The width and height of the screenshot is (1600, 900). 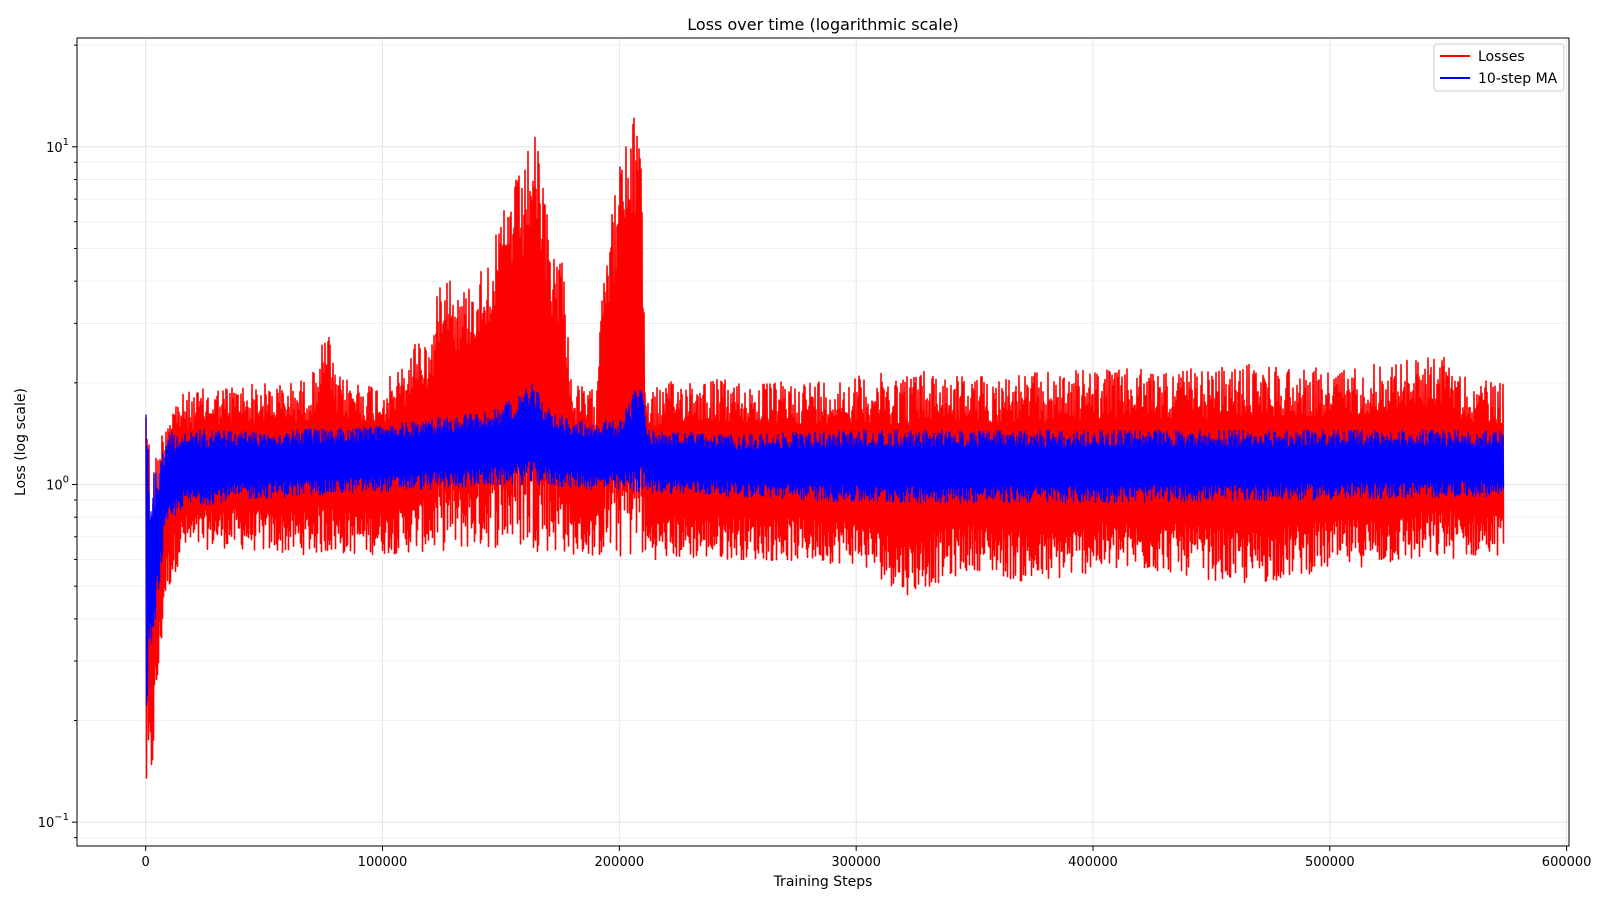 What do you see at coordinates (856, 862) in the screenshot?
I see `x-tick-label: 300000` at bounding box center [856, 862].